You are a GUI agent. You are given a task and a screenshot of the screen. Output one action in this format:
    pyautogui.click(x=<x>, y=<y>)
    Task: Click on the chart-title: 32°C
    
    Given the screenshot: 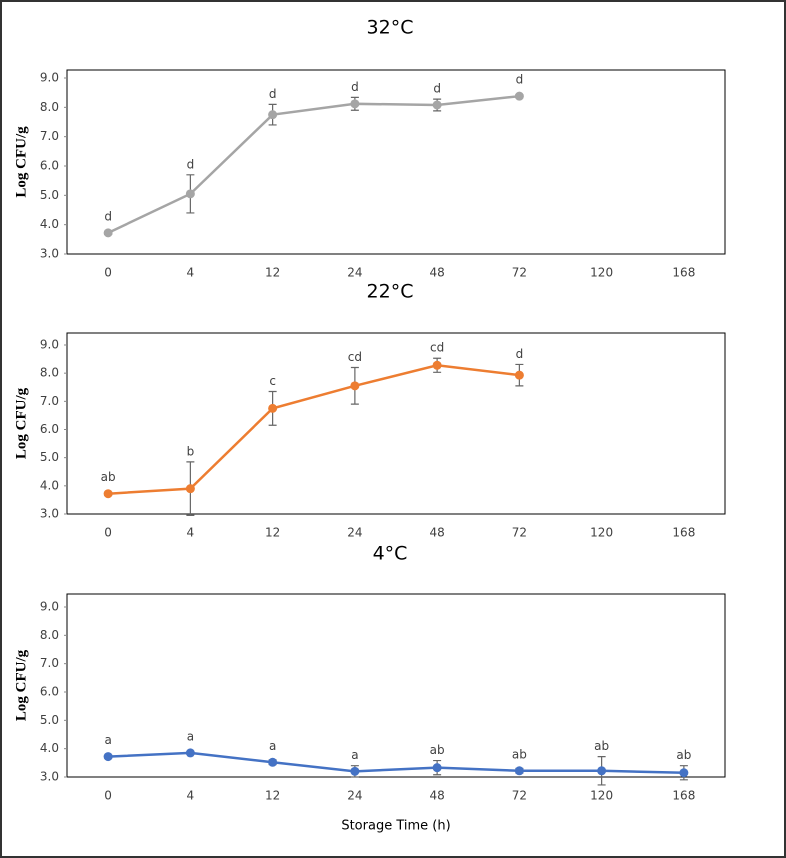 What is the action you would take?
    pyautogui.click(x=390, y=28)
    